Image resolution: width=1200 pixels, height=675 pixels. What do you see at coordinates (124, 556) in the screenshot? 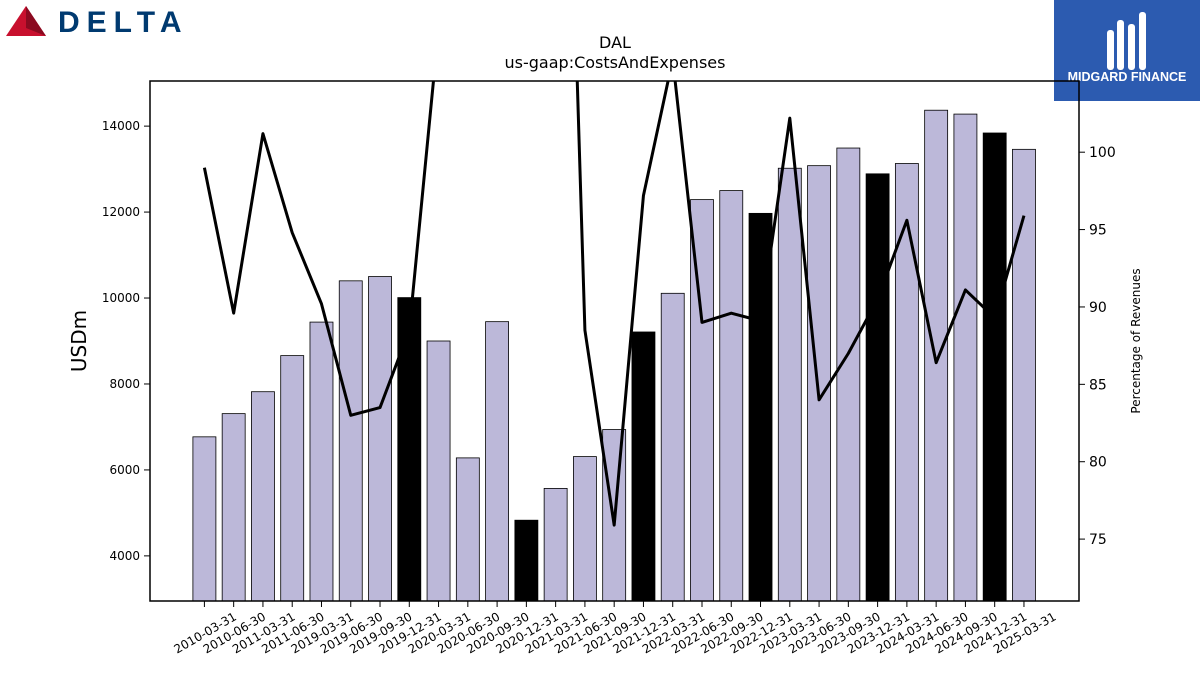
I see `y-tick-label: 4000` at bounding box center [124, 556].